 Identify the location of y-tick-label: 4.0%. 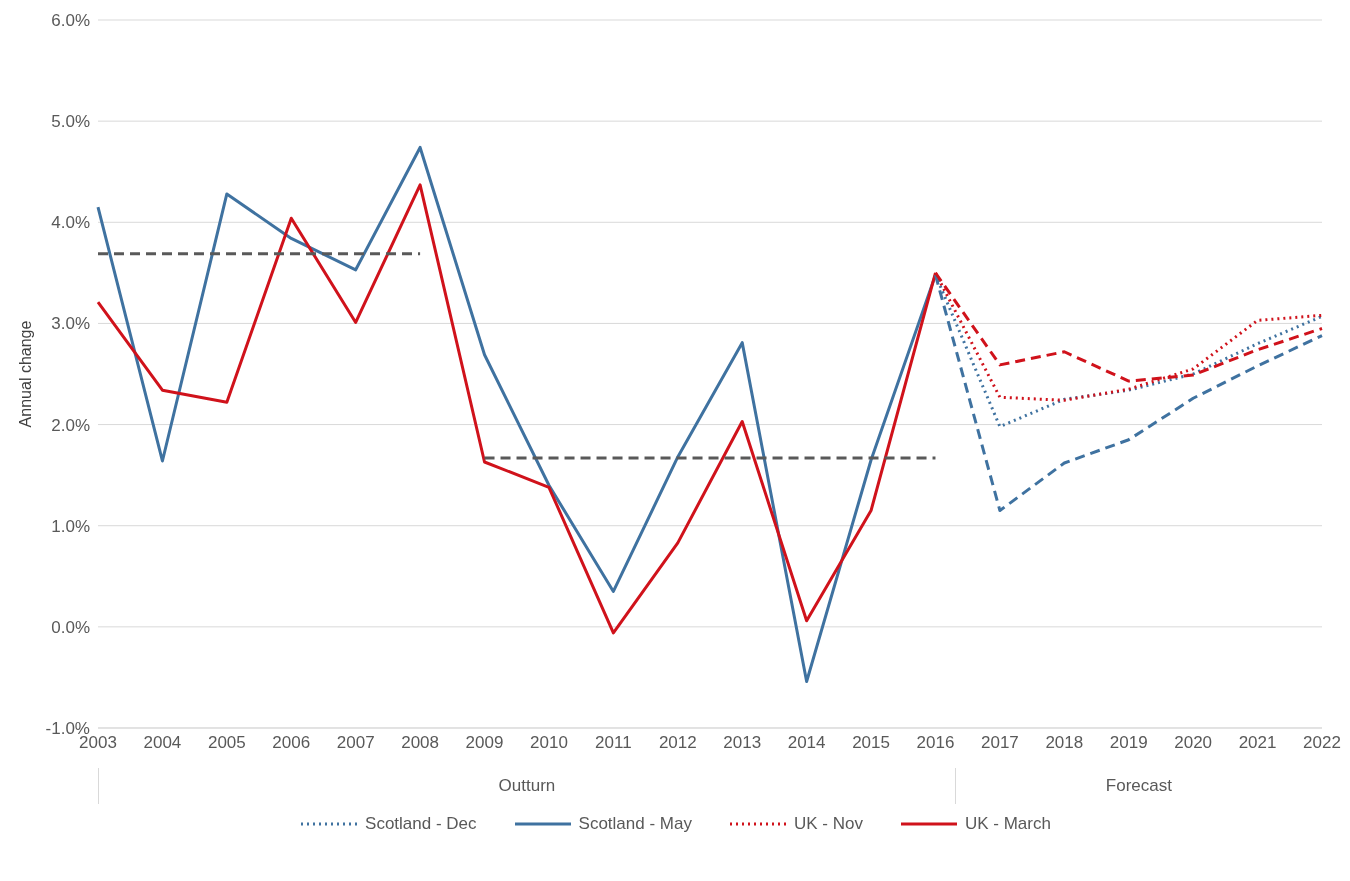
(70, 223).